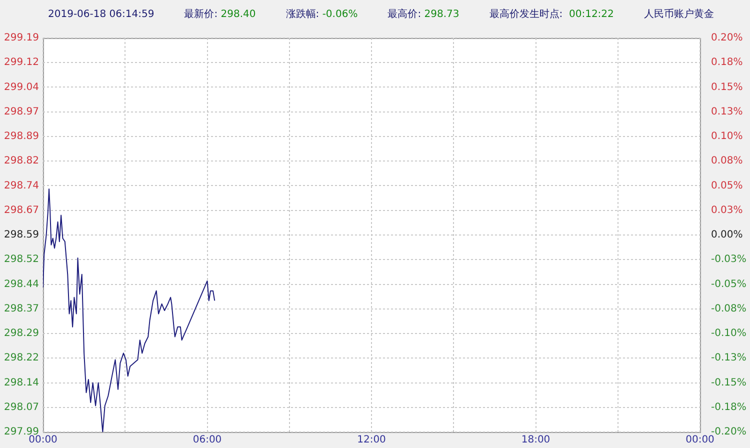 The image size is (750, 448). What do you see at coordinates (21, 382) in the screenshot?
I see `y-tick-label: 298.14` at bounding box center [21, 382].